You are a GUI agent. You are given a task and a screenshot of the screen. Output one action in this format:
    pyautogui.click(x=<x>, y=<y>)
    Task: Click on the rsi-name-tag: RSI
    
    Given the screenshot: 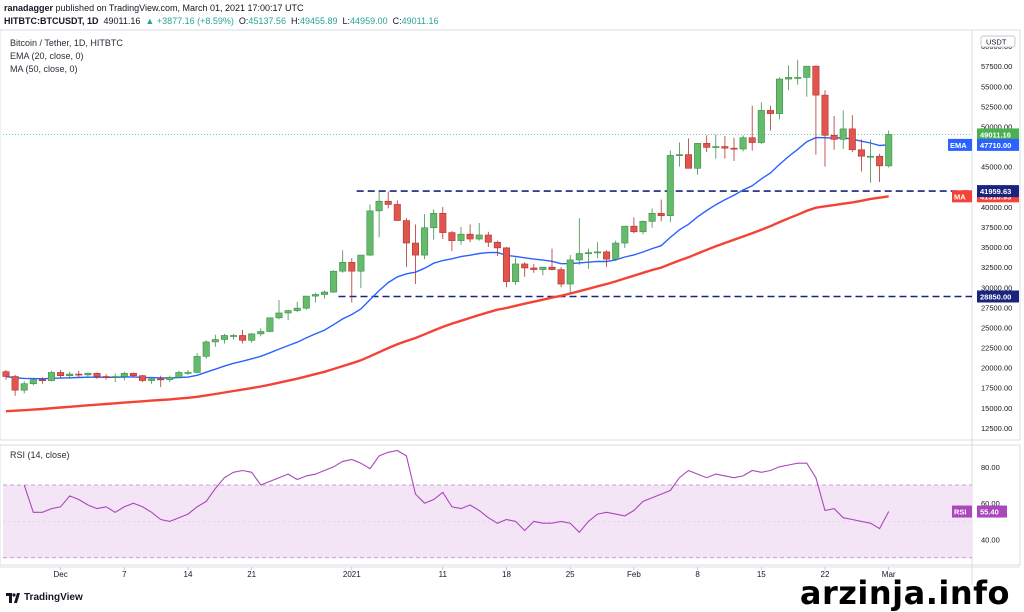 What is the action you would take?
    pyautogui.click(x=960, y=512)
    